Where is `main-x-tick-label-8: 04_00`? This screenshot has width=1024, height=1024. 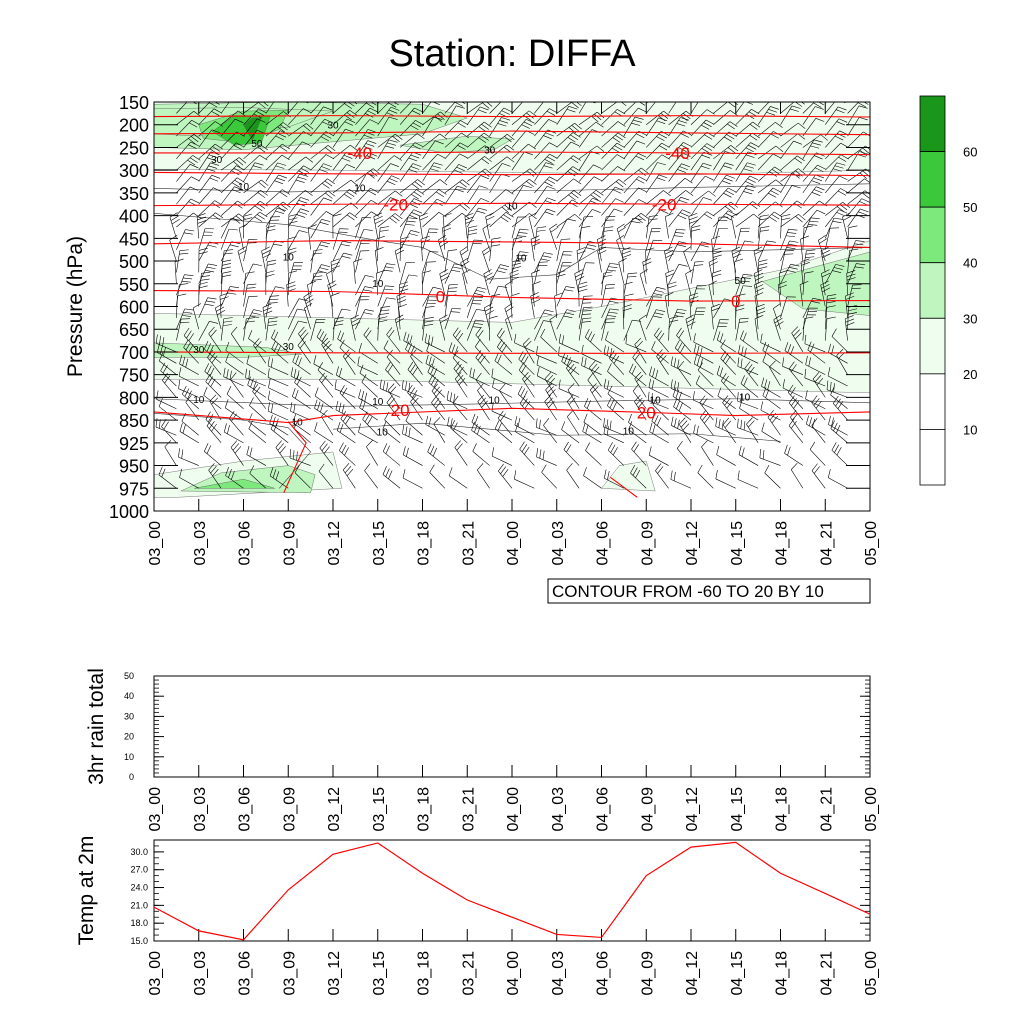 main-x-tick-label-8: 04_00 is located at coordinates (513, 543).